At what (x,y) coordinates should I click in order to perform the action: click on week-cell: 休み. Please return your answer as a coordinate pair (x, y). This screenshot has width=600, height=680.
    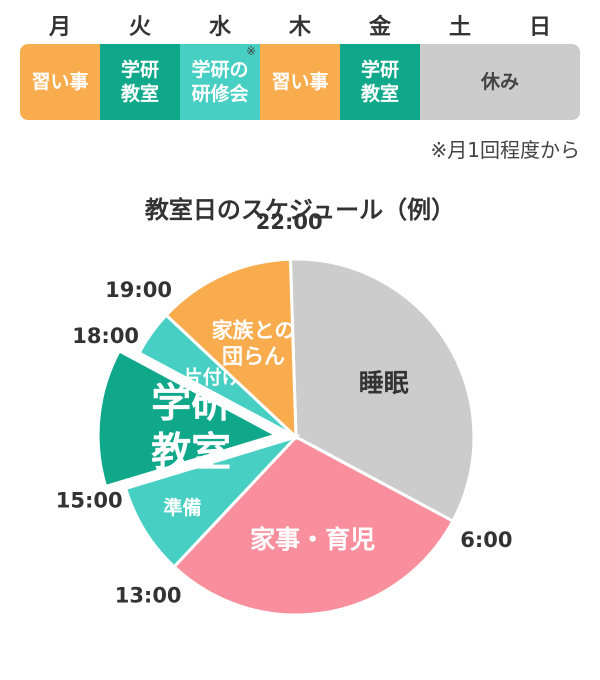
    Looking at the image, I should click on (500, 82).